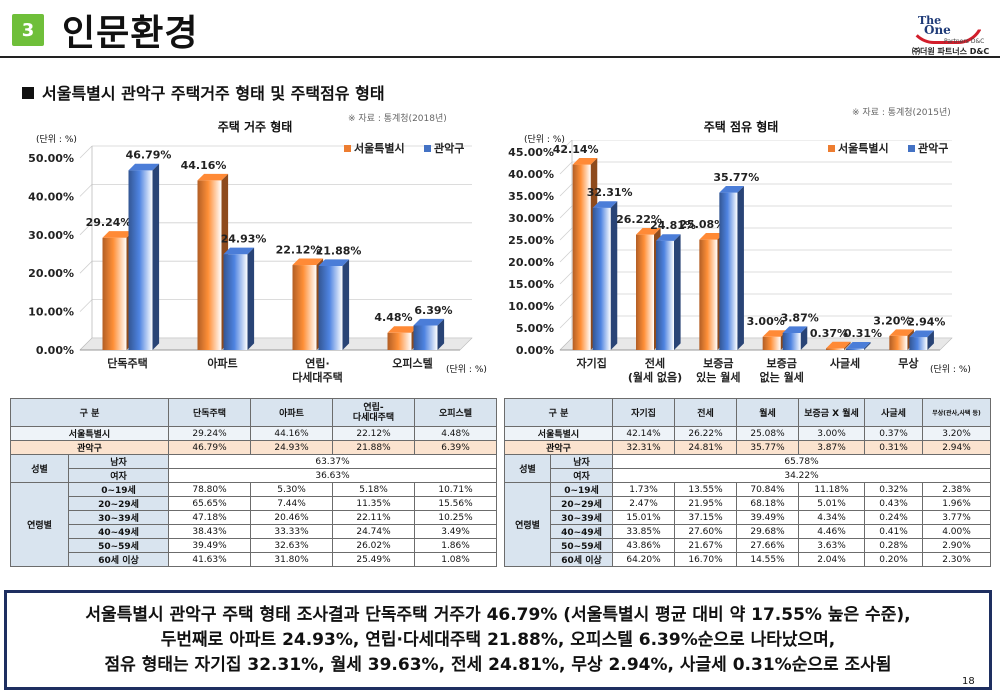 The image size is (1000, 700). What do you see at coordinates (317, 363) in the screenshot?
I see `x-category-label: 연립·` at bounding box center [317, 363].